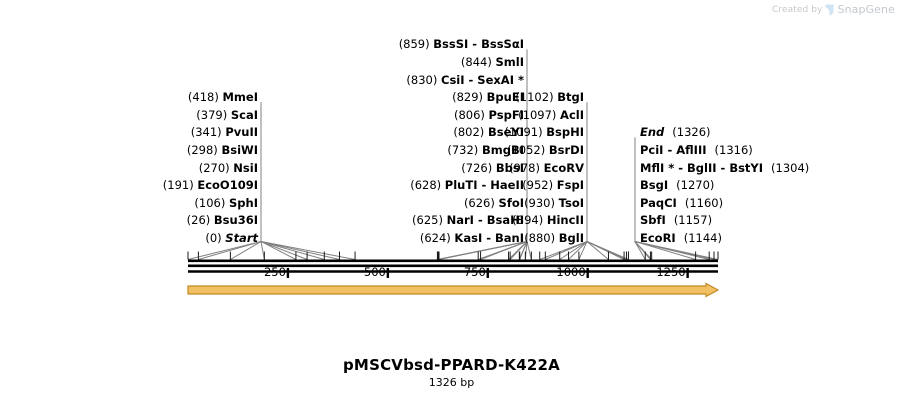 The width and height of the screenshot is (903, 400). What do you see at coordinates (478, 167) in the screenshot?
I see `site-position: (726)` at bounding box center [478, 167].